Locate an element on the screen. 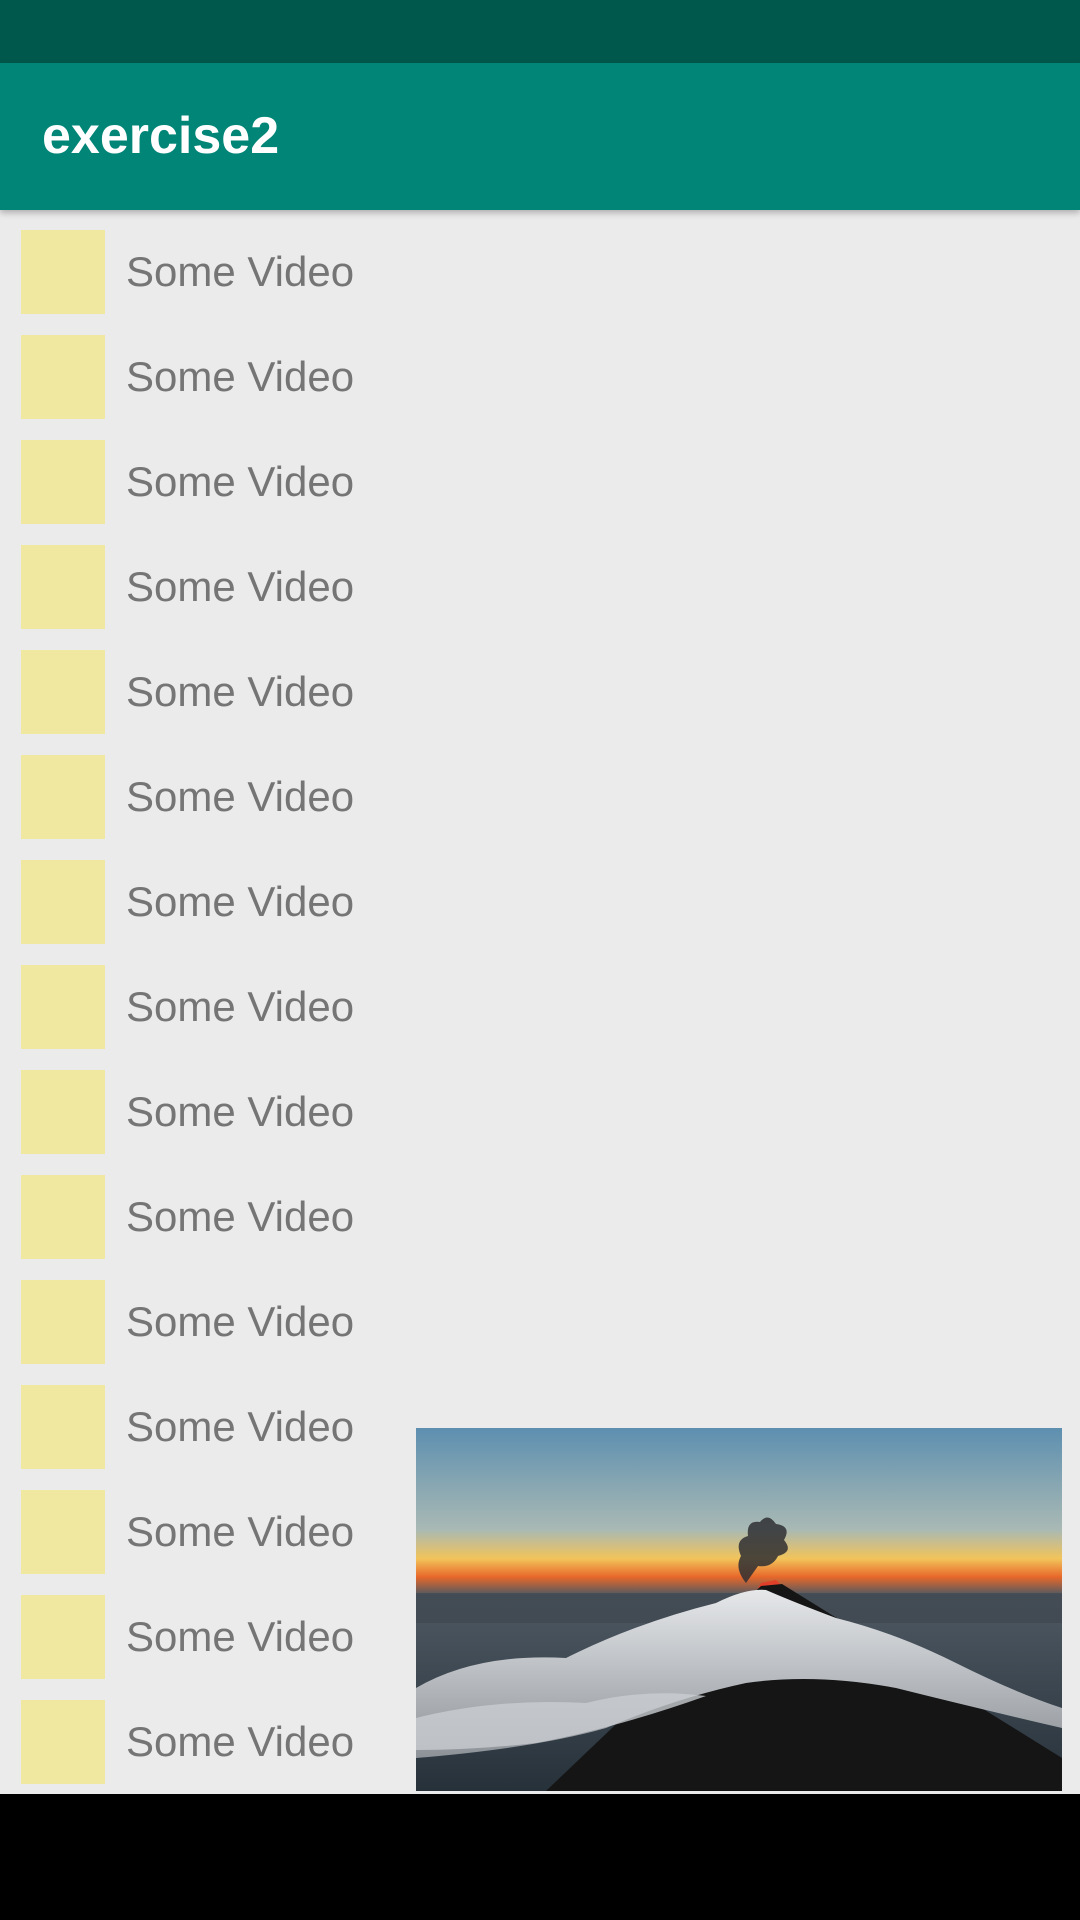 Image resolution: width=1080 pixels, height=1920 pixels. volcano-video-frame is located at coordinates (739, 1609).